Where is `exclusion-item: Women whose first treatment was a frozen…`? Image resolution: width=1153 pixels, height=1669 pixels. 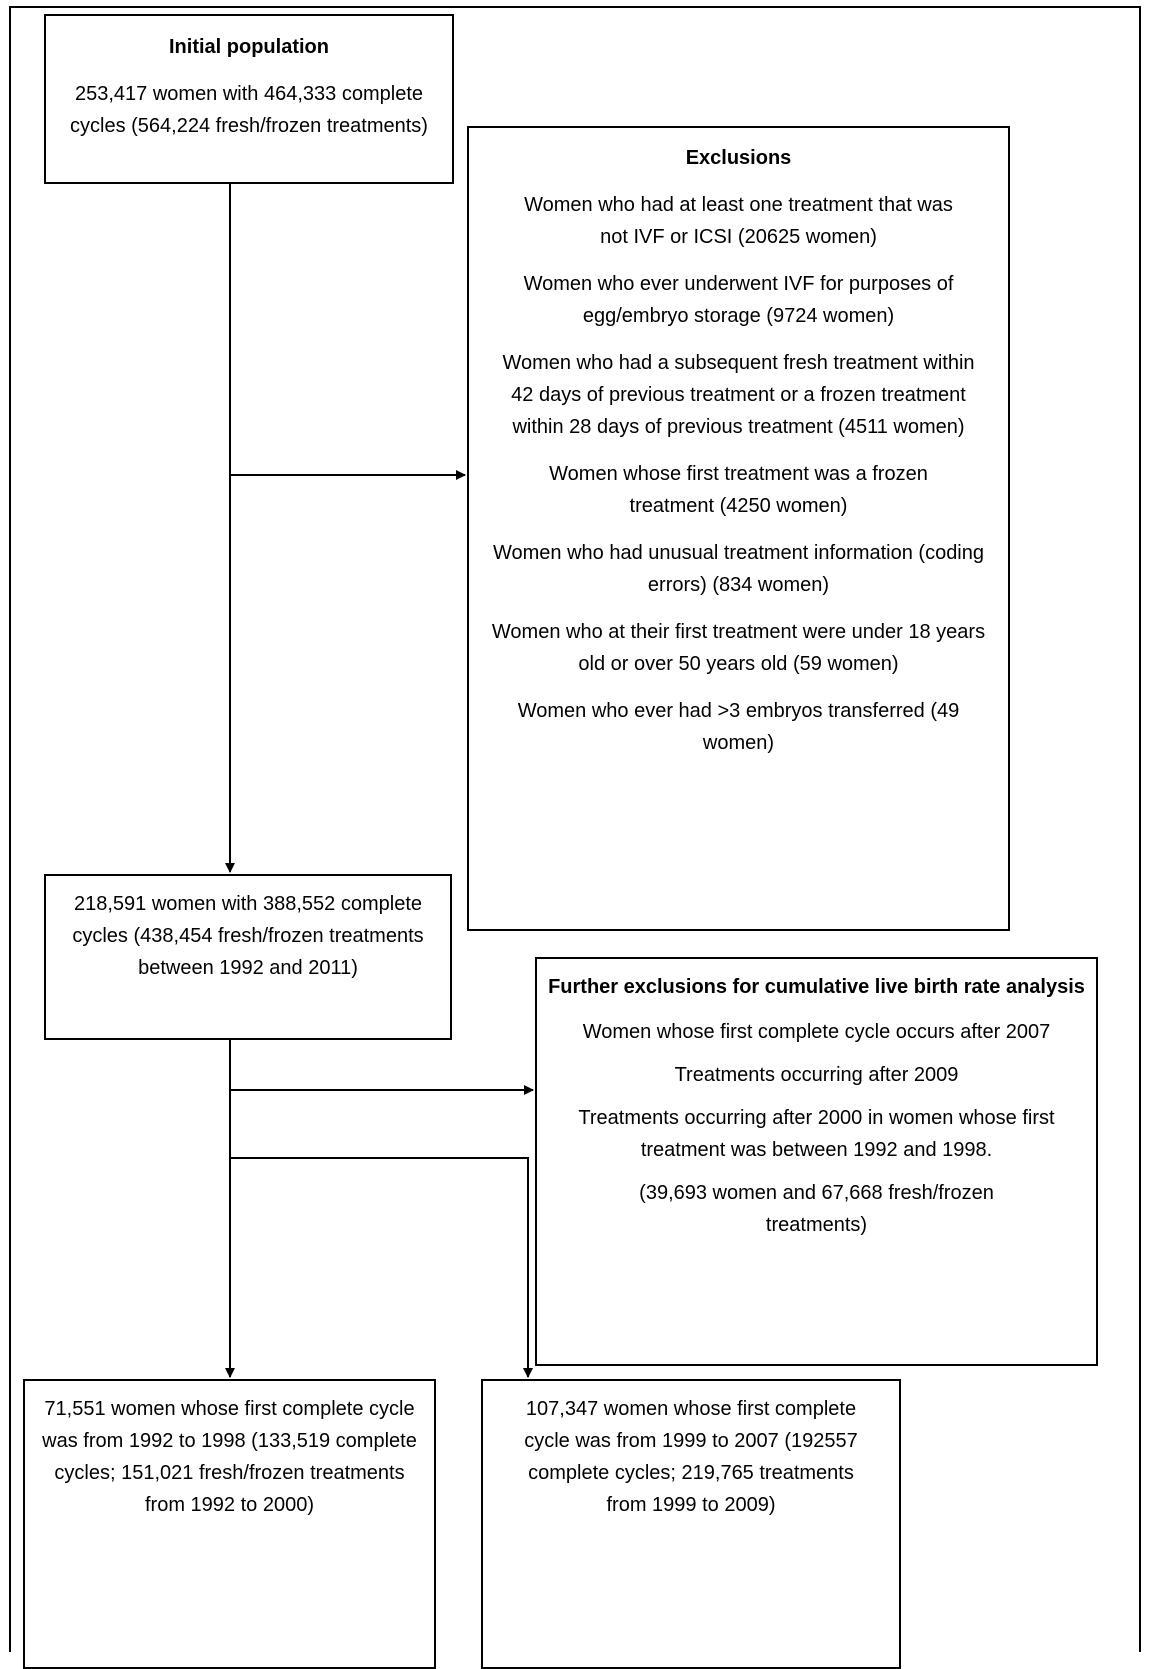 exclusion-item: Women whose first treatment was a frozen… is located at coordinates (738, 490).